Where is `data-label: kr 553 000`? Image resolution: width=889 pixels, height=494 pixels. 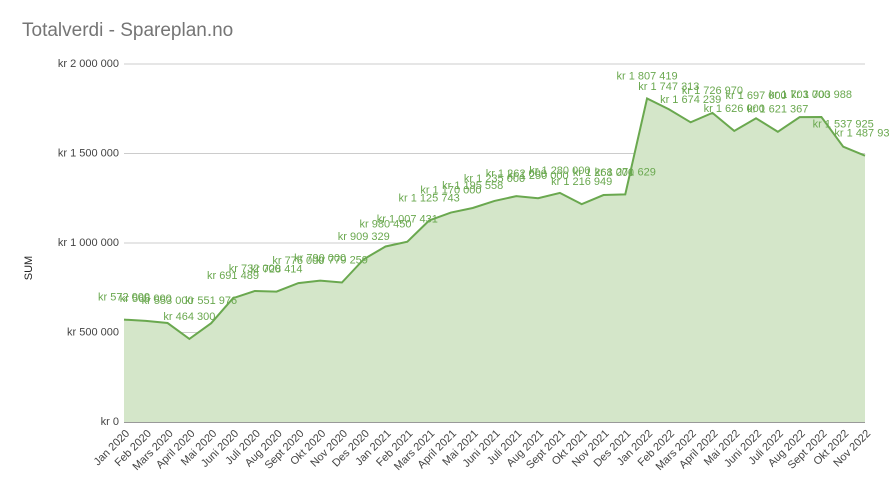
data-label: kr 553 000 is located at coordinates (168, 301).